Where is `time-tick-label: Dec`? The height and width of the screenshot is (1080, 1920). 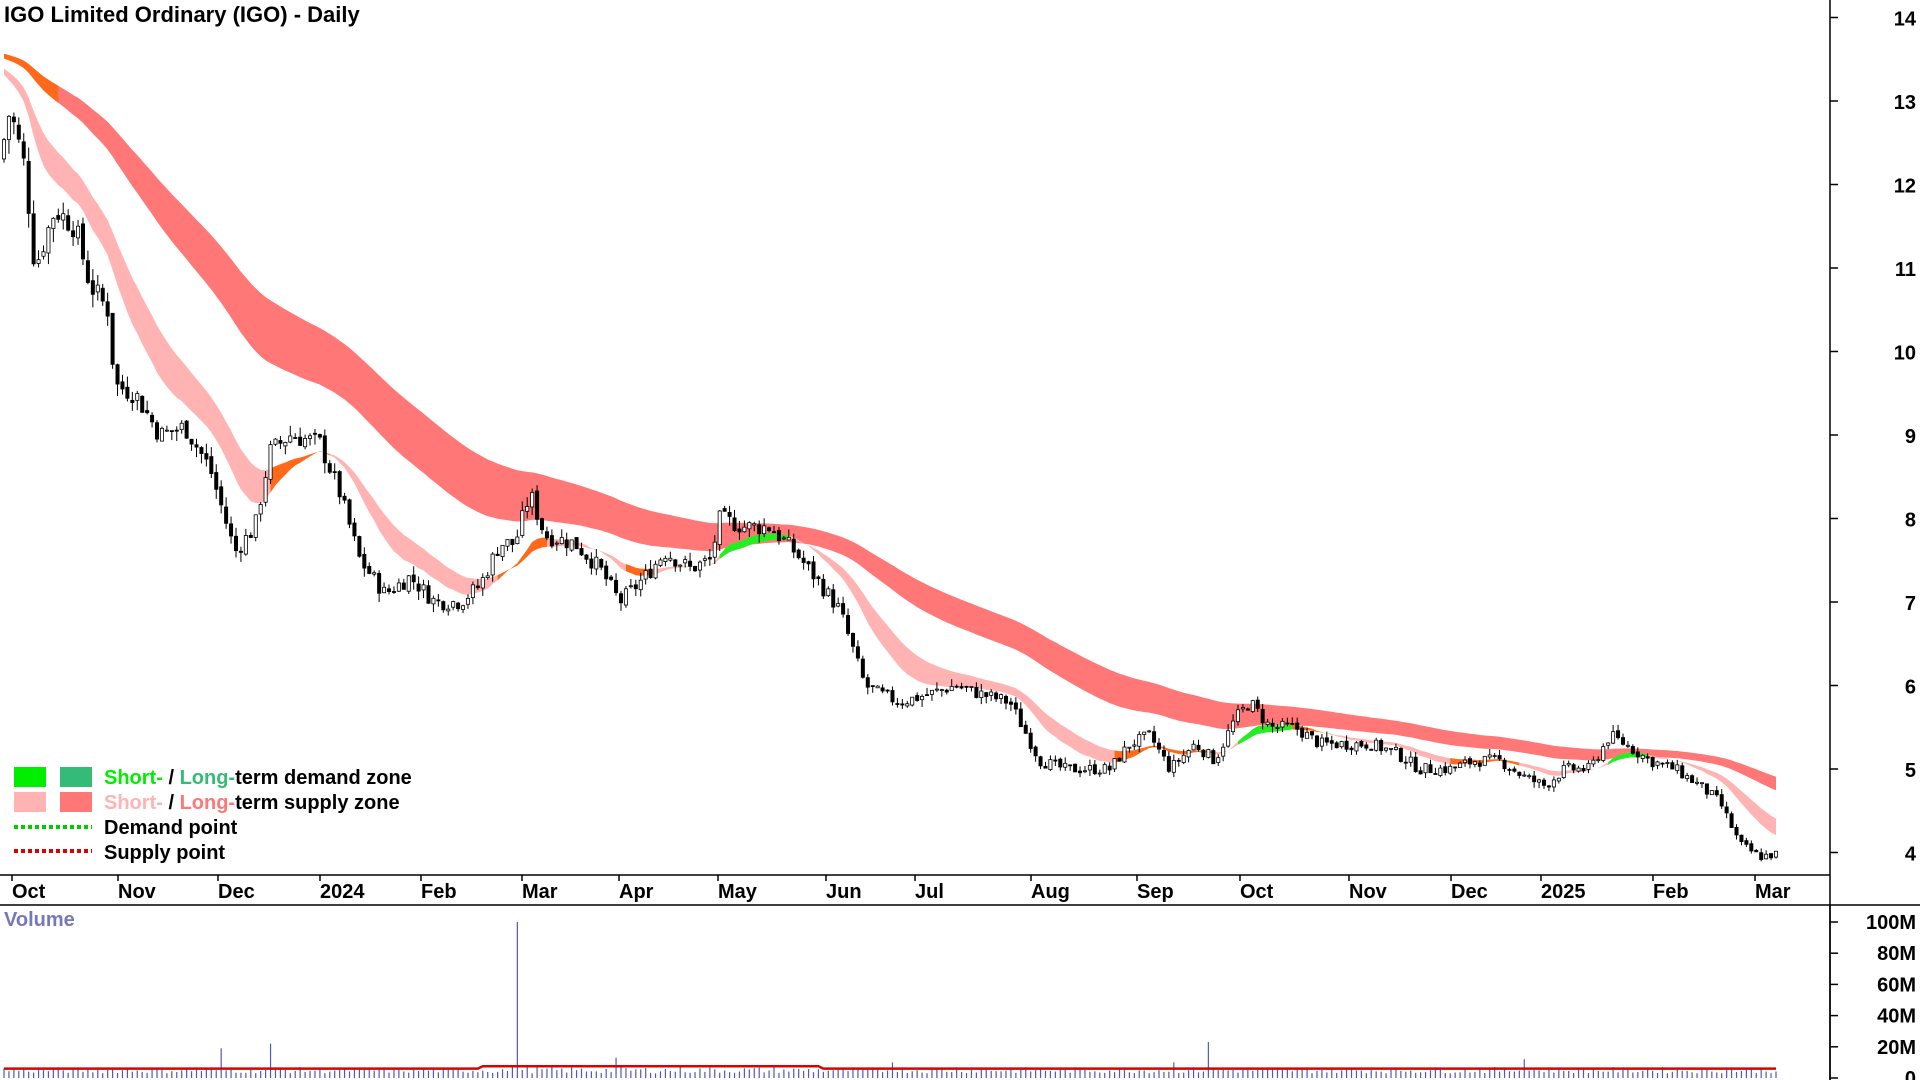 time-tick-label: Dec is located at coordinates (236, 892).